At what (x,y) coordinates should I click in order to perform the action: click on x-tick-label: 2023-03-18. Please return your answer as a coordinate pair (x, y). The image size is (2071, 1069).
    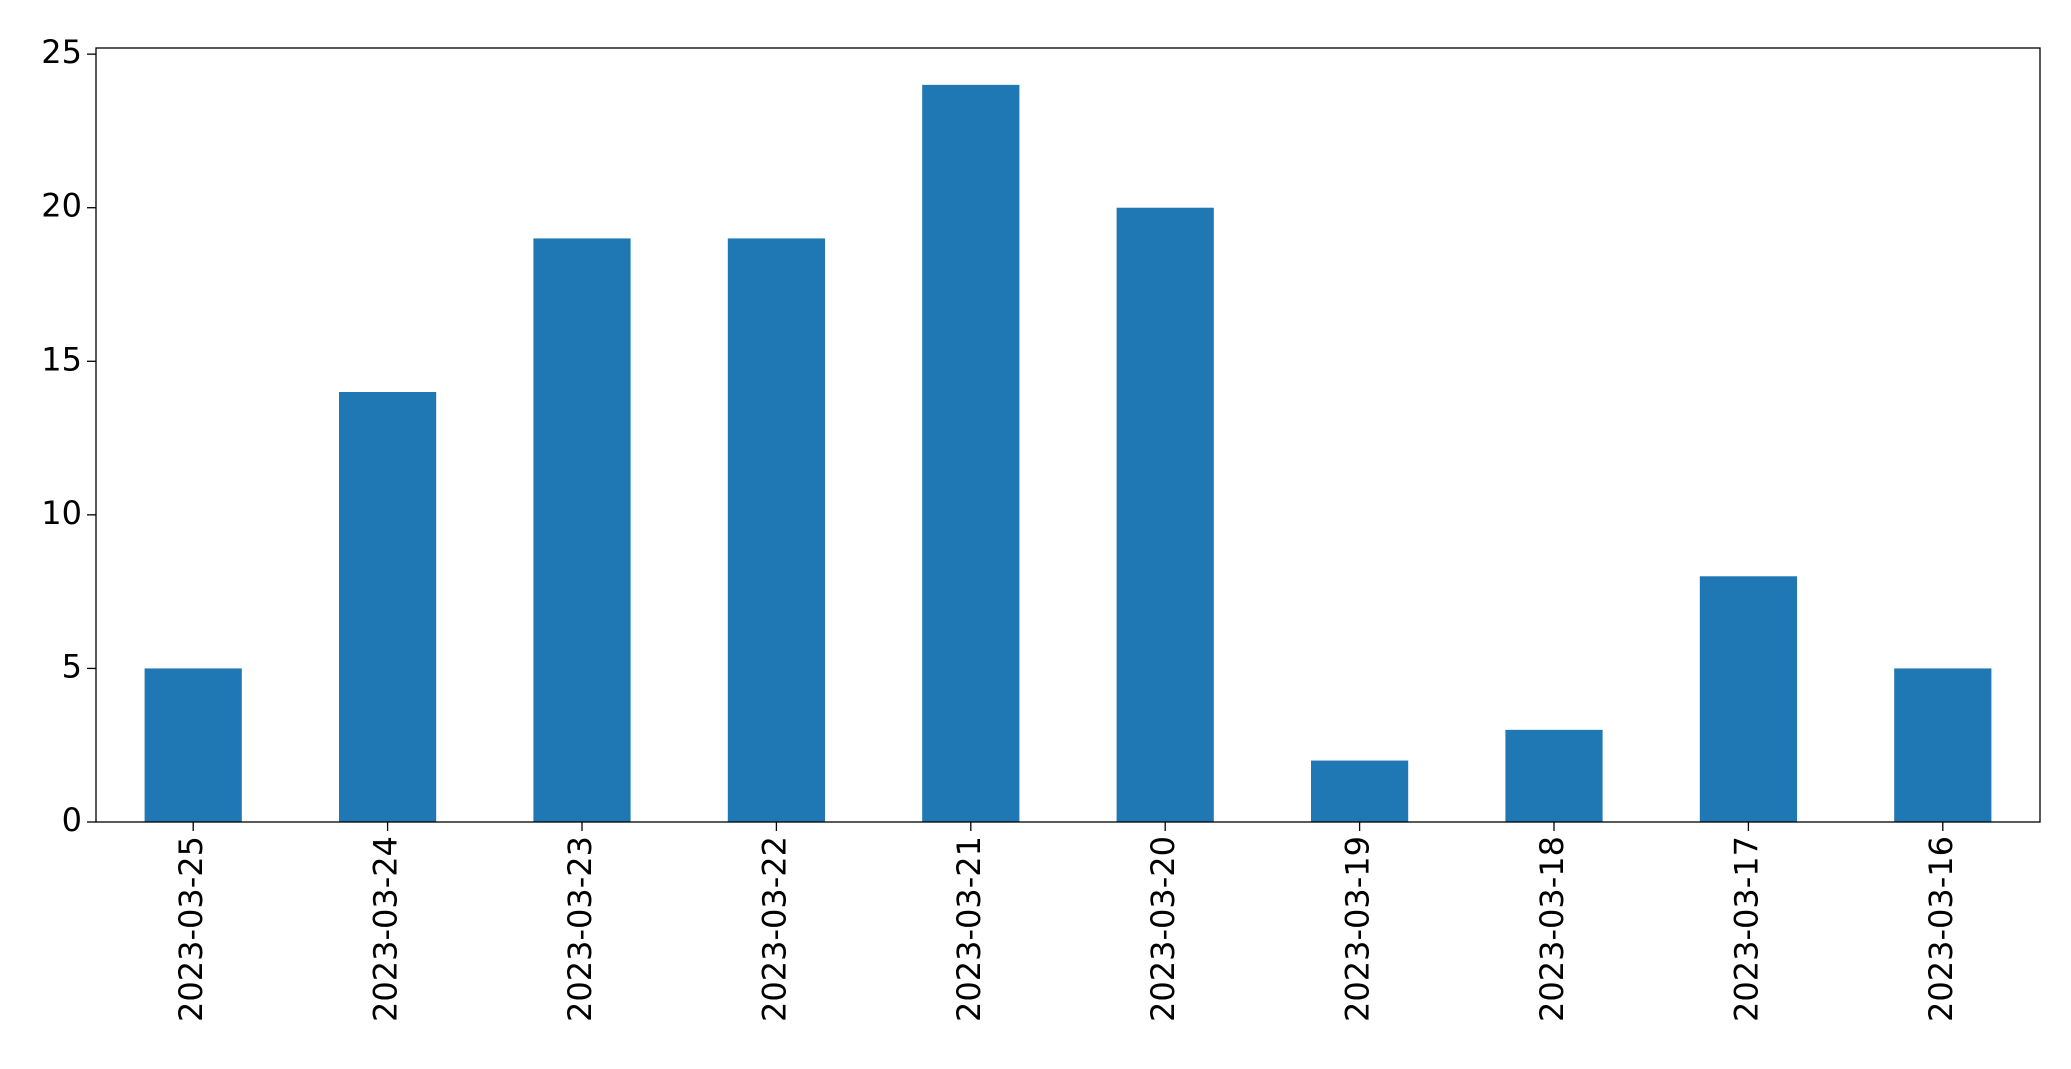
    Looking at the image, I should click on (1552, 929).